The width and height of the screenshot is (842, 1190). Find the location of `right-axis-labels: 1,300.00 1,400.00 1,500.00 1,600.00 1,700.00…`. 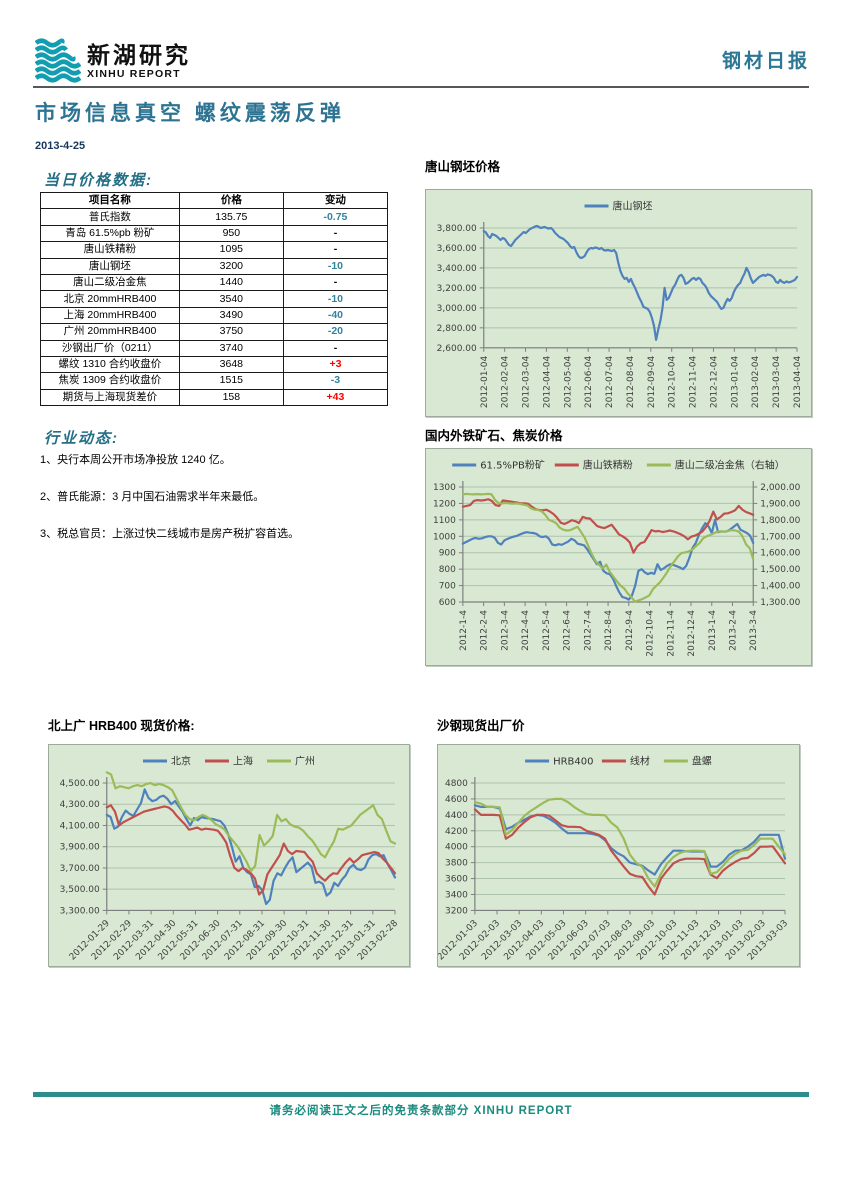

right-axis-labels: 1,300.00 1,400.00 1,500.00 1,600.00 1,700.00… is located at coordinates (780, 545).